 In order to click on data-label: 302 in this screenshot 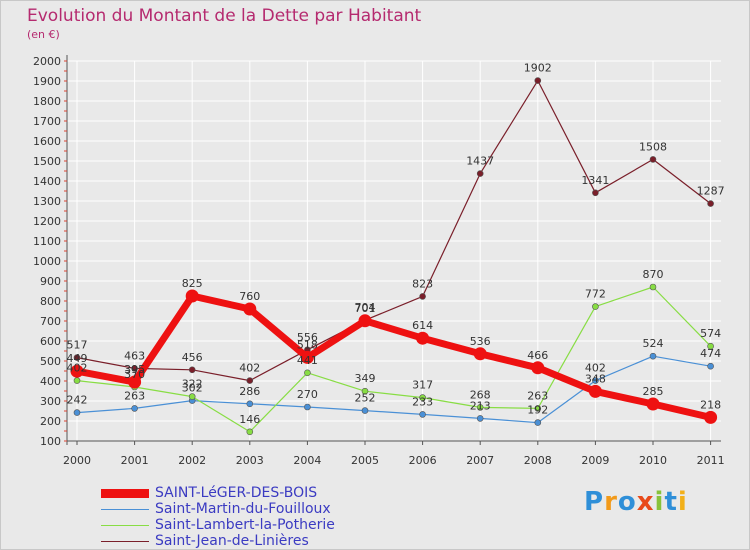, I will do `click(192, 388)`.